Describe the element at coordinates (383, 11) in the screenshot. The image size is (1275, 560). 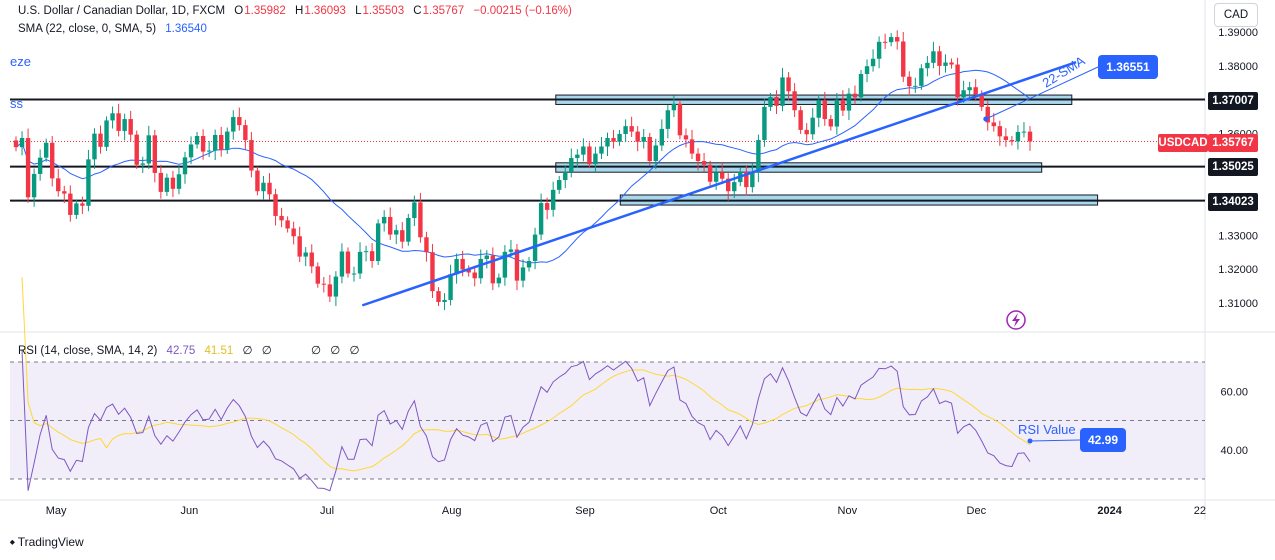
I see `low-value: 1.35503` at that location.